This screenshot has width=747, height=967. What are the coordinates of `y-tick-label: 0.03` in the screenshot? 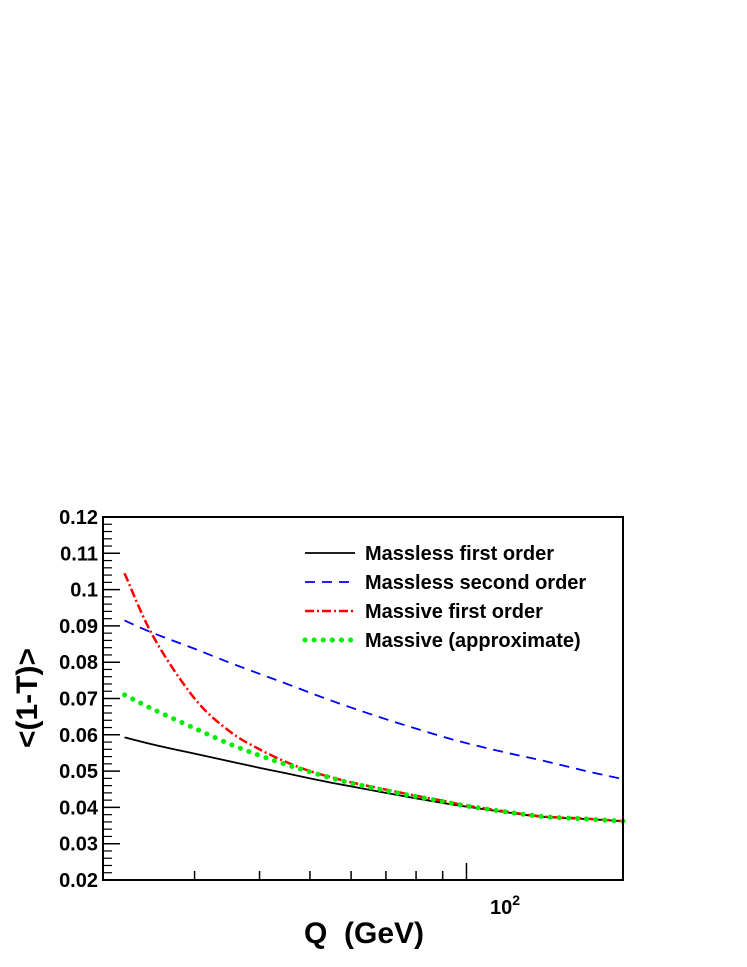 It's located at (78, 845).